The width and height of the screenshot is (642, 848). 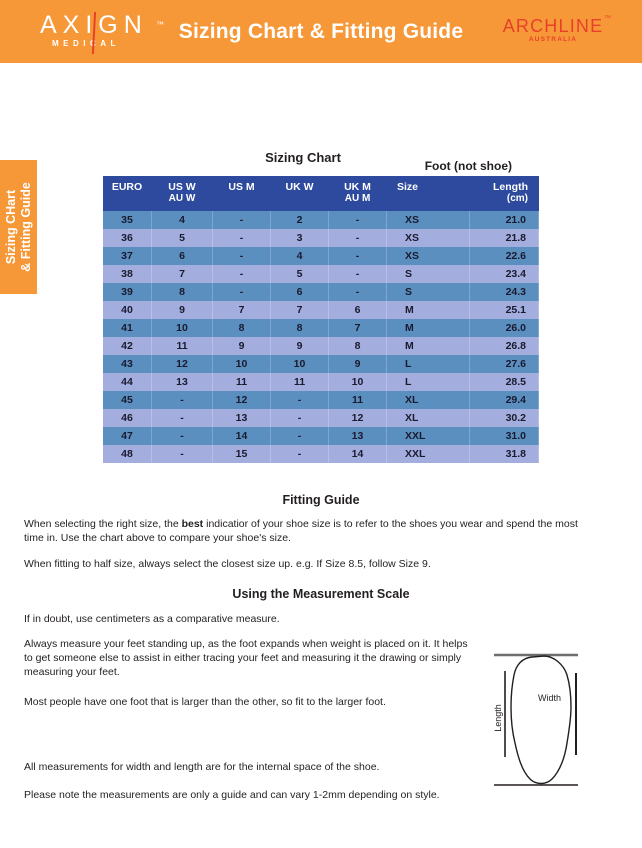 What do you see at coordinates (127, 382) in the screenshot?
I see `cell-euro: 44` at bounding box center [127, 382].